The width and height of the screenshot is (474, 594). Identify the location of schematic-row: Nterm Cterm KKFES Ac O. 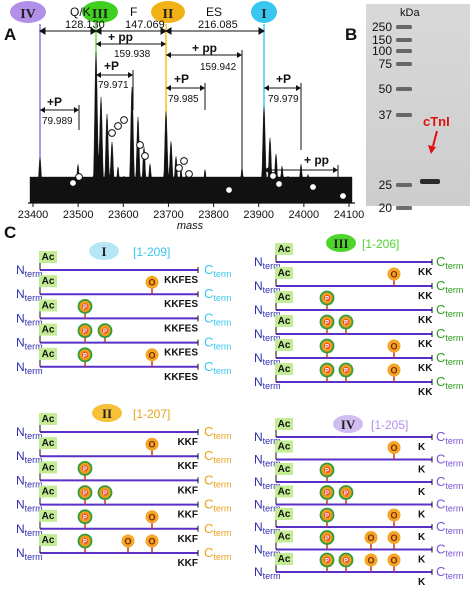
(123, 292).